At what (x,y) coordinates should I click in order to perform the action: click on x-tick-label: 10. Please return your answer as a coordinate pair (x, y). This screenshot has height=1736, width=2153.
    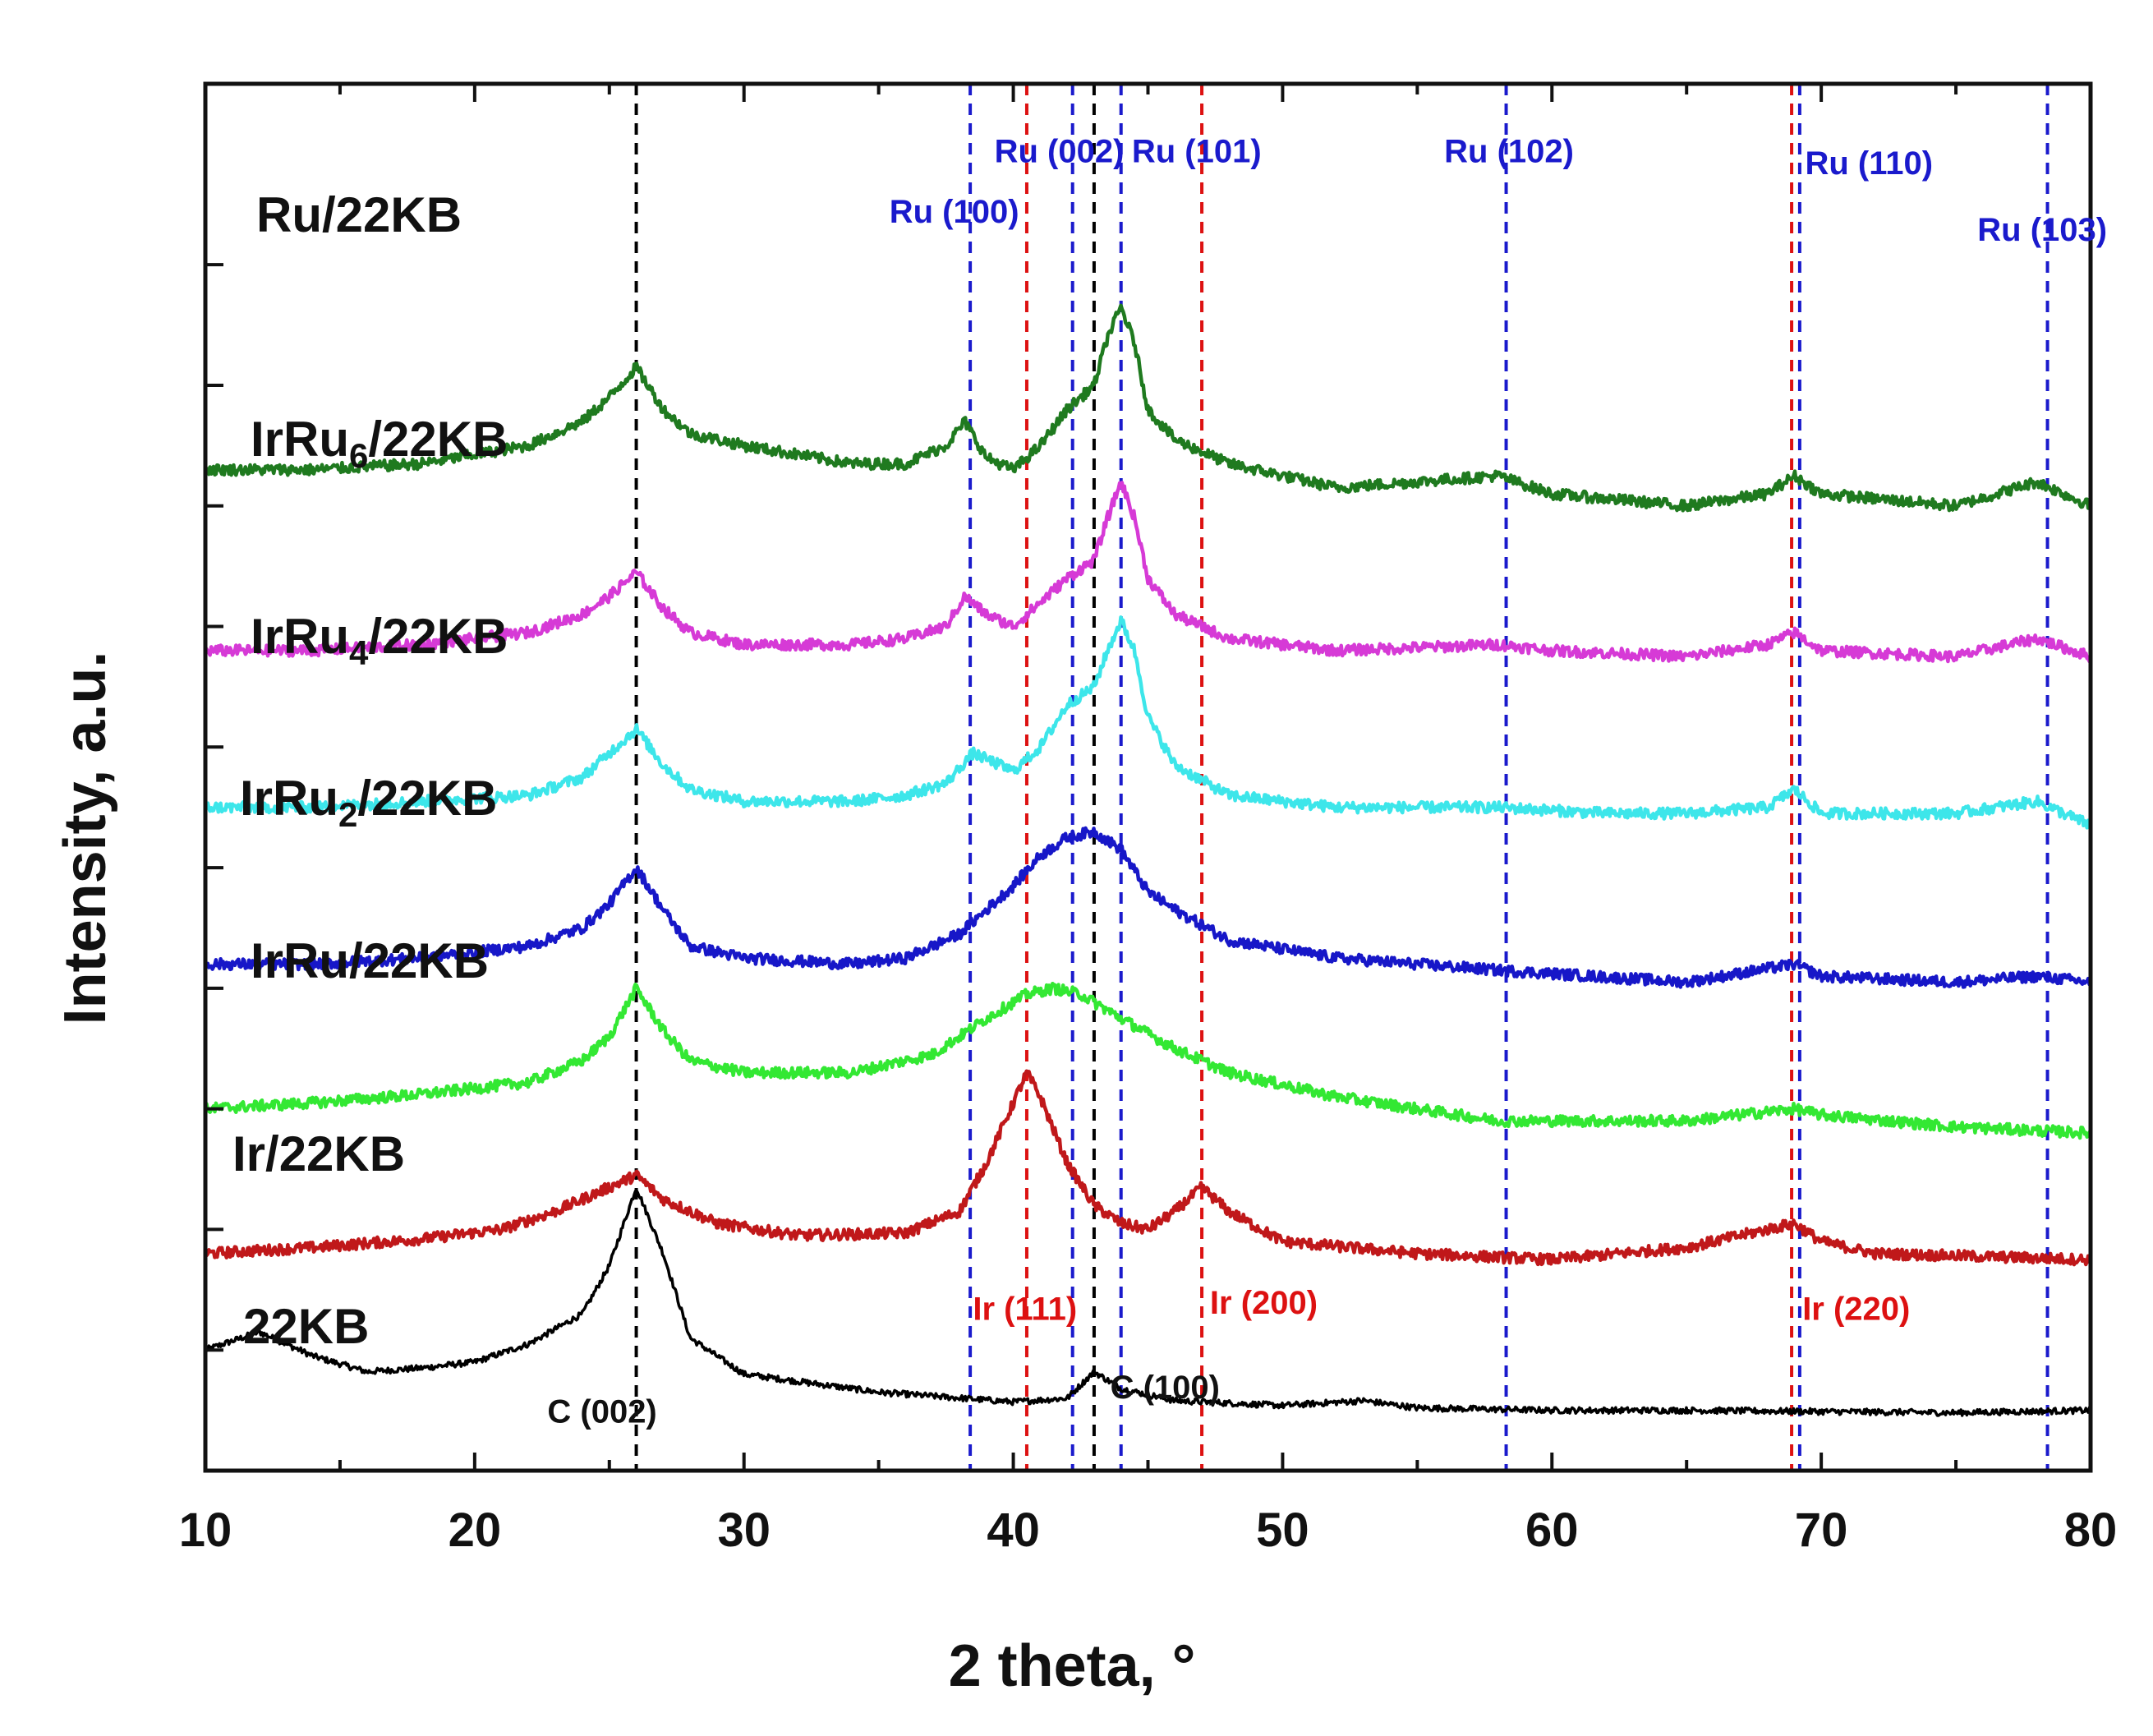
    Looking at the image, I should click on (205, 1530).